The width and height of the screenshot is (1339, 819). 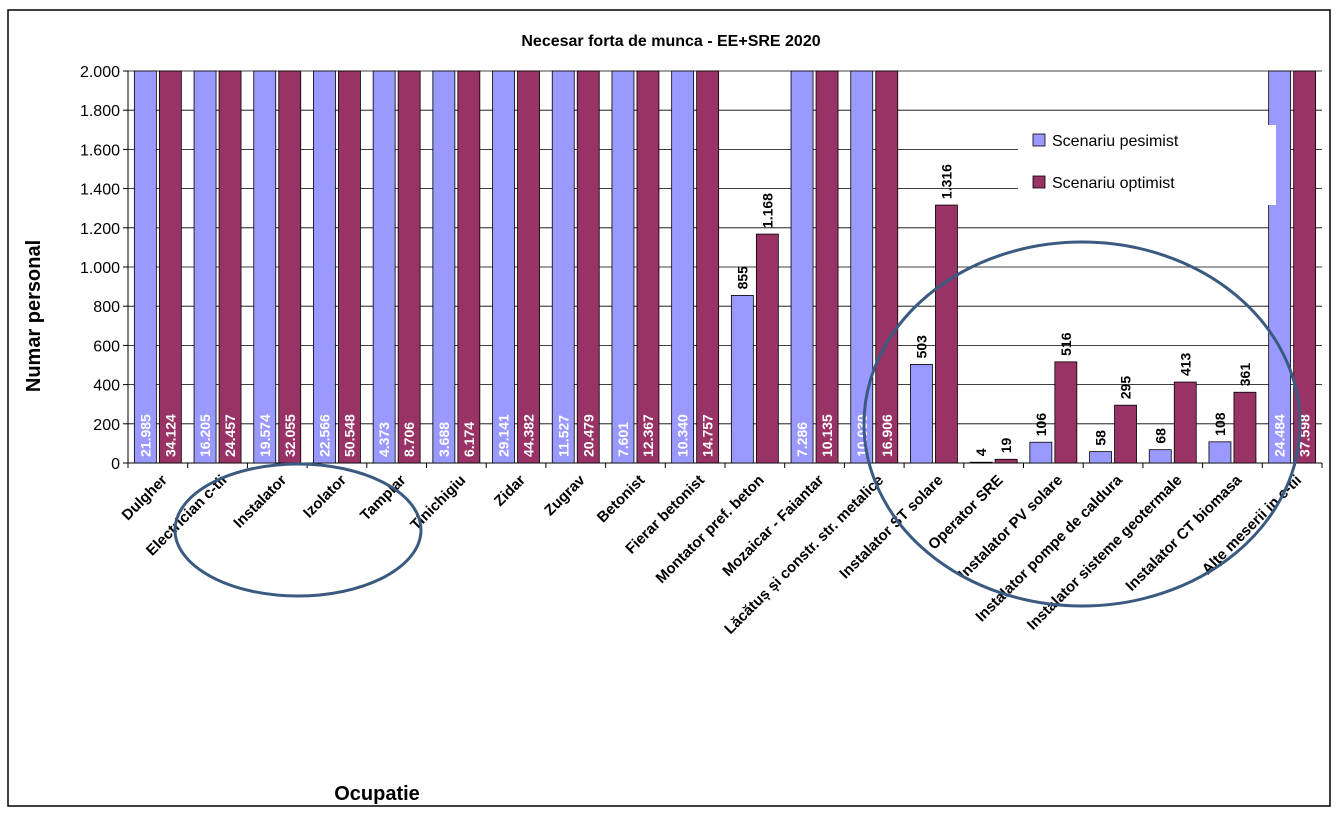 I want to click on data-label: 106, so click(x=1041, y=425).